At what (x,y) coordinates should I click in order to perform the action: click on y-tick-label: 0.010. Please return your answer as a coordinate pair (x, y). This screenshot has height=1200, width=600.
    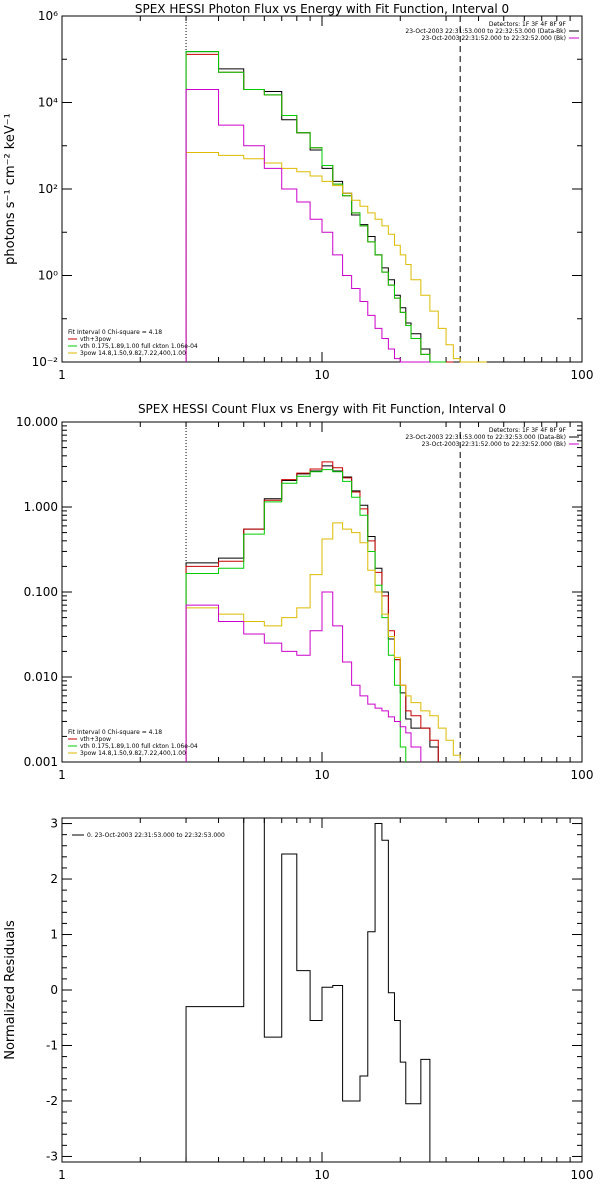
    Looking at the image, I should click on (41, 677).